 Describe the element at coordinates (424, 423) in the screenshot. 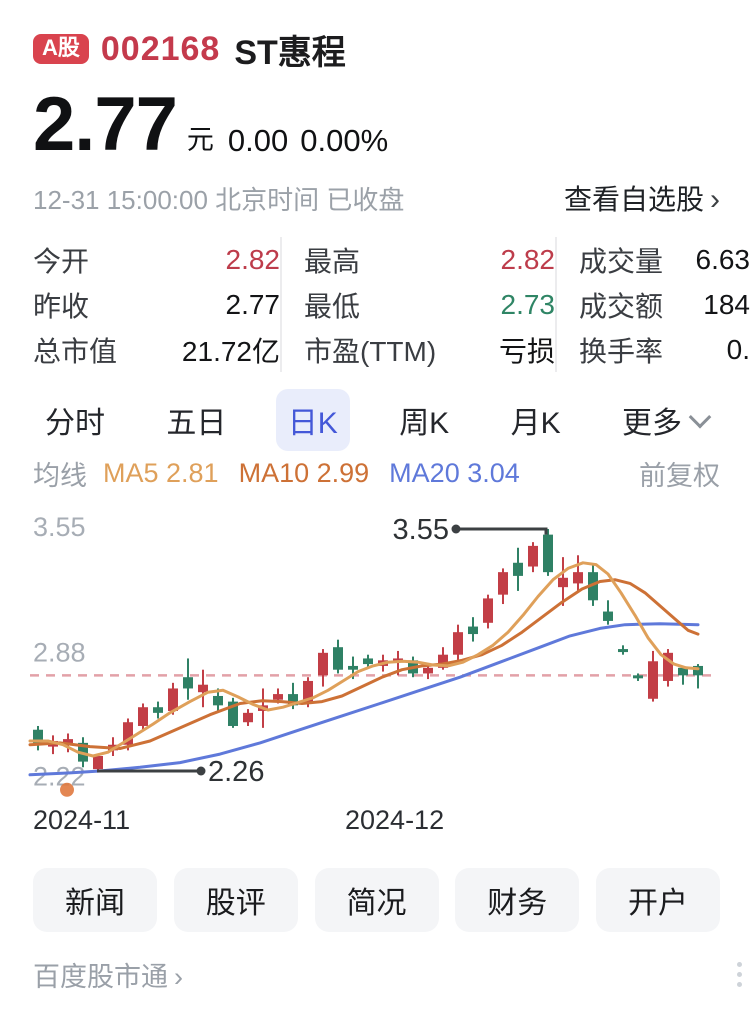

I see `tab-weekly-k: 周K` at that location.